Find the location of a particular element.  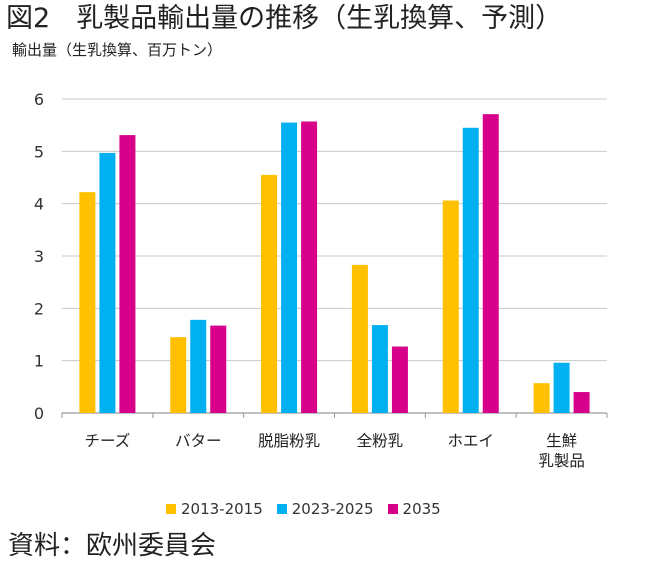

legend-swatch-2013-2015 is located at coordinates (171, 509).